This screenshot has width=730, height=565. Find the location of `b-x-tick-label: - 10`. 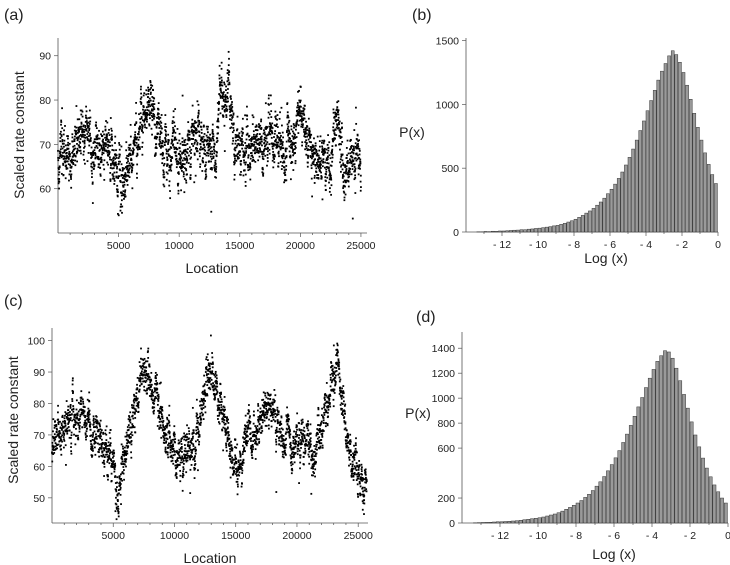

b-x-tick-label: - 10 is located at coordinates (538, 245).